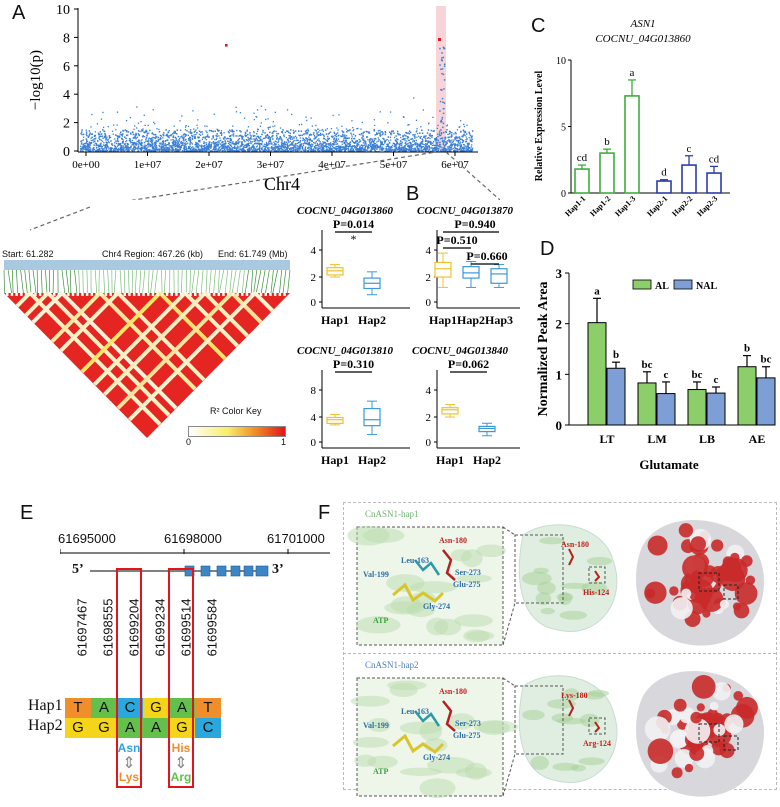 This screenshot has width=780, height=807. Describe the element at coordinates (666, 375) in the screenshot. I see `significance-letter: c` at that location.